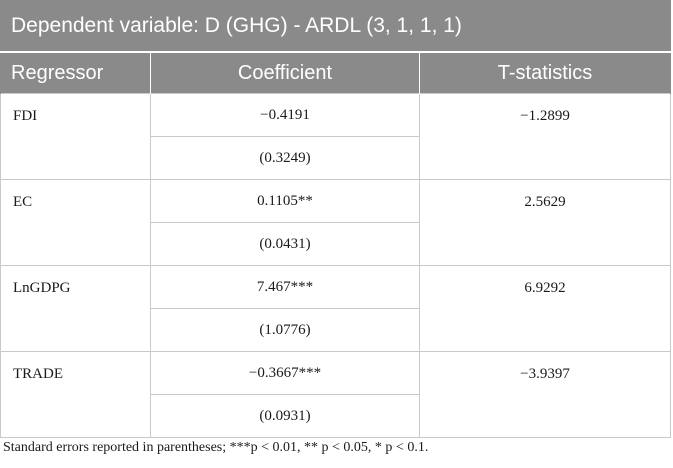 The width and height of the screenshot is (673, 468). Describe the element at coordinates (75, 73) in the screenshot. I see `header-regressor: Regressor` at that location.